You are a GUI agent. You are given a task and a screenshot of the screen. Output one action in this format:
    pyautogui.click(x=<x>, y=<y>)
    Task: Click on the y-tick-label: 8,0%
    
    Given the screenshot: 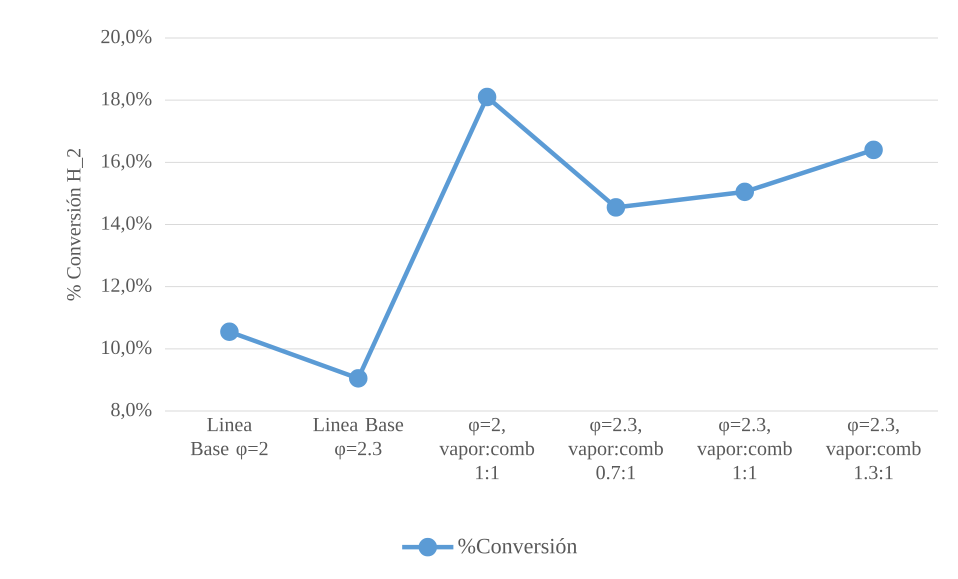 What is the action you would take?
    pyautogui.click(x=131, y=411)
    